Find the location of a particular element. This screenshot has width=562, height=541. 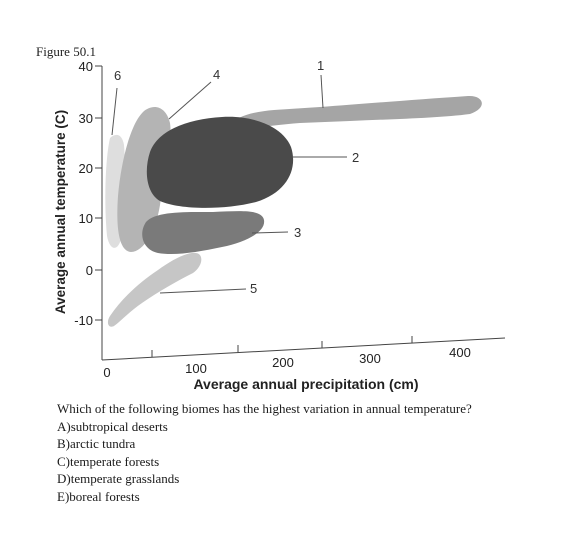

x-tick-label: 0 is located at coordinates (106, 372).